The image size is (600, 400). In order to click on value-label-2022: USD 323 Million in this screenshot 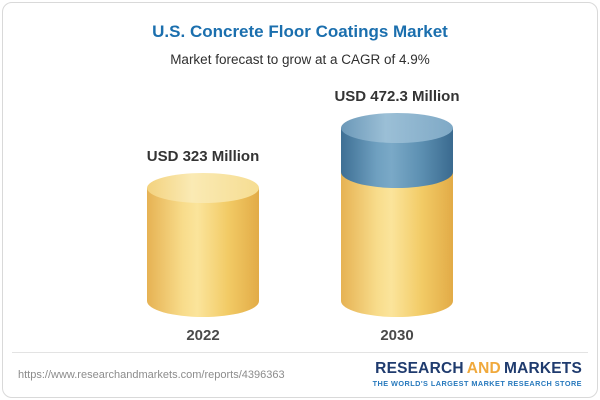, I will do `click(203, 156)`.